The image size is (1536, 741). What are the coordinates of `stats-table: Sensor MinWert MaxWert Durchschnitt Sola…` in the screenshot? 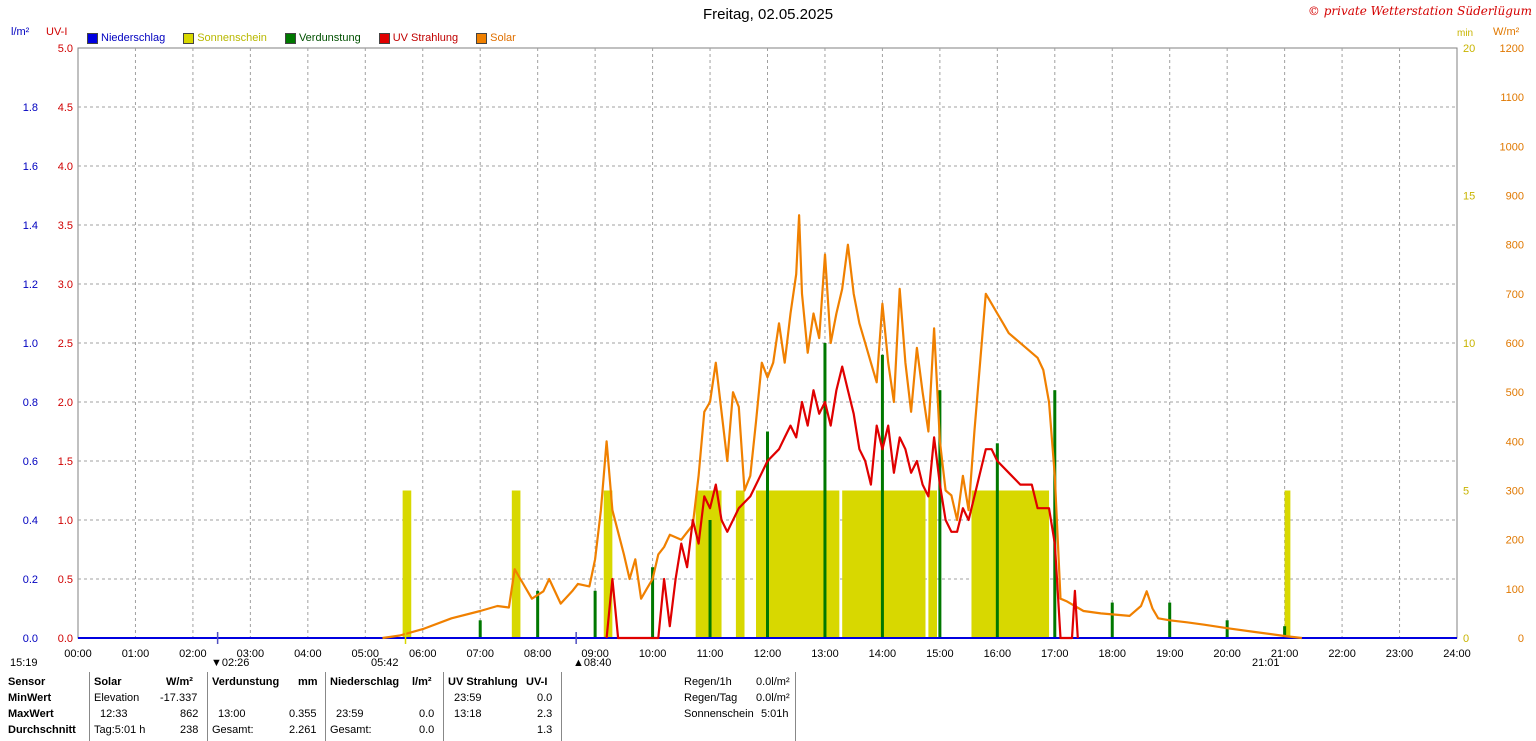 It's located at (768, 706).